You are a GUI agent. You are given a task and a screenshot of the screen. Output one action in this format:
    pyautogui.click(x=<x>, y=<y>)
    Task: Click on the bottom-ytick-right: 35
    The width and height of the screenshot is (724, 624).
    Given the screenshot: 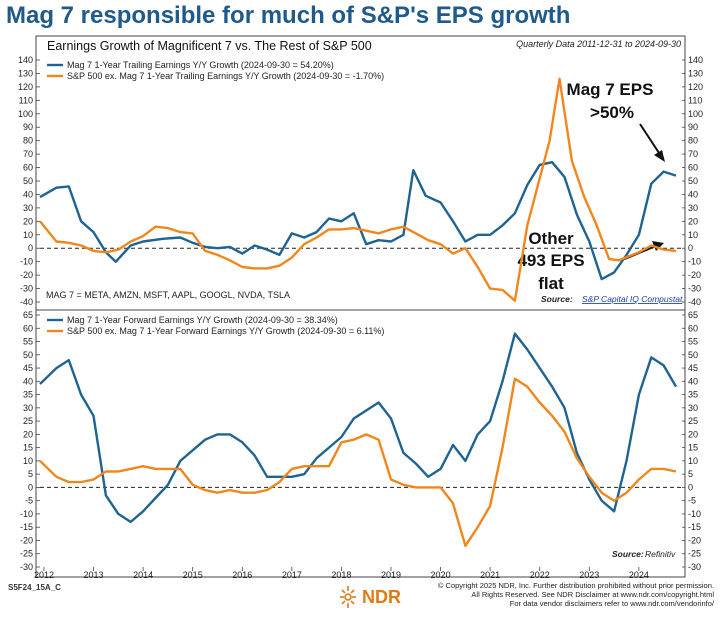 What is the action you would take?
    pyautogui.click(x=693, y=395)
    